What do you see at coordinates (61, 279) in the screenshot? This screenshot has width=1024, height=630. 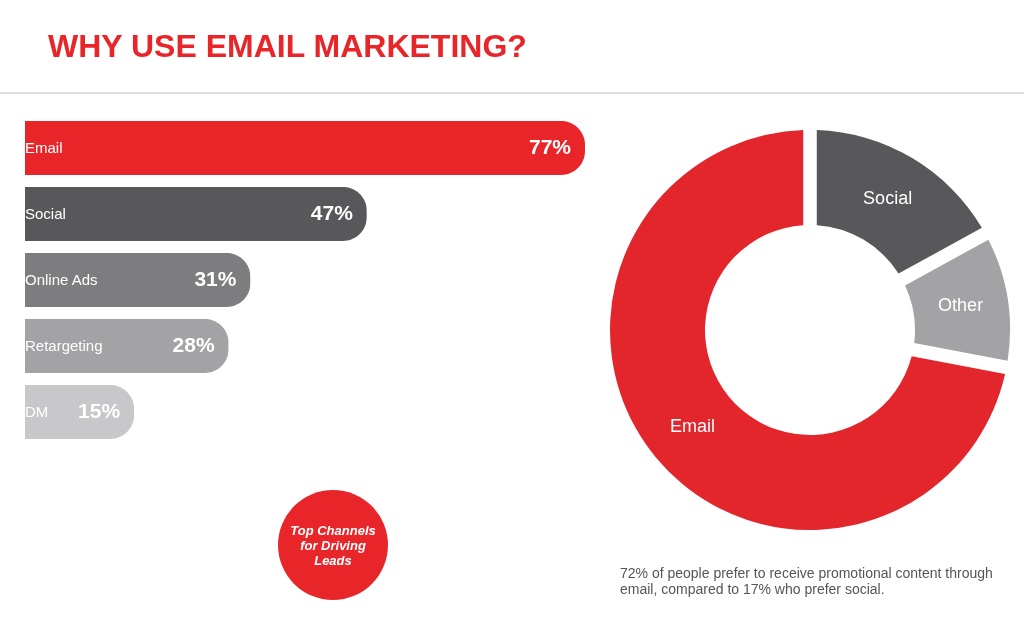 I see `y-tick-label: Online Ads` at bounding box center [61, 279].